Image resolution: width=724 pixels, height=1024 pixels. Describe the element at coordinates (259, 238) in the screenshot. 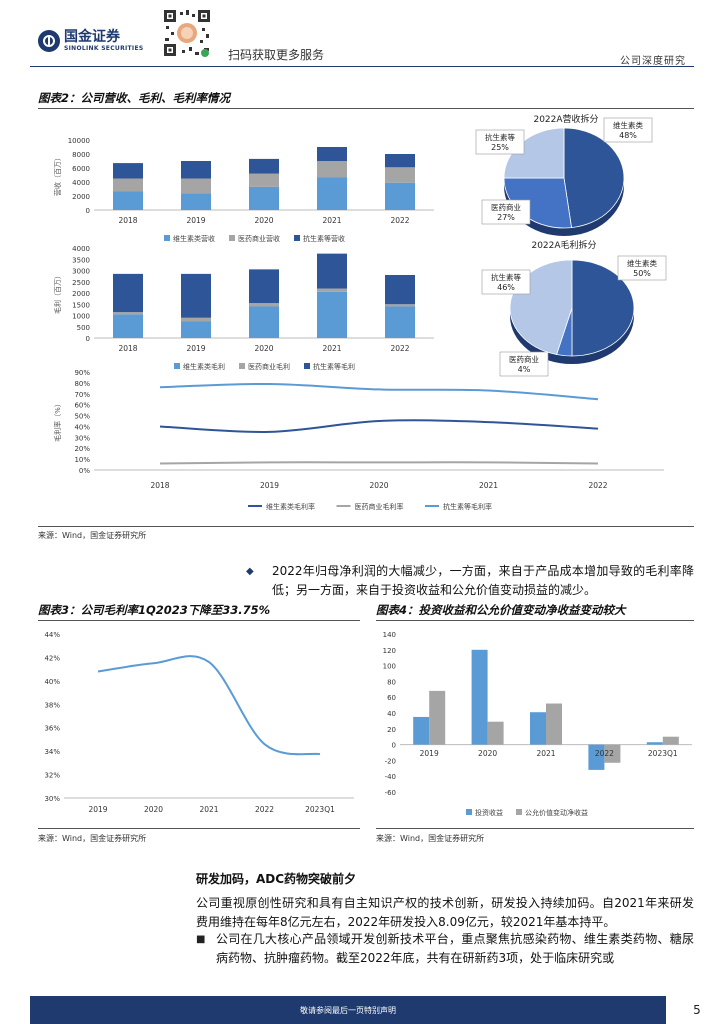

I see `legend-label: 医药商业营收` at that location.